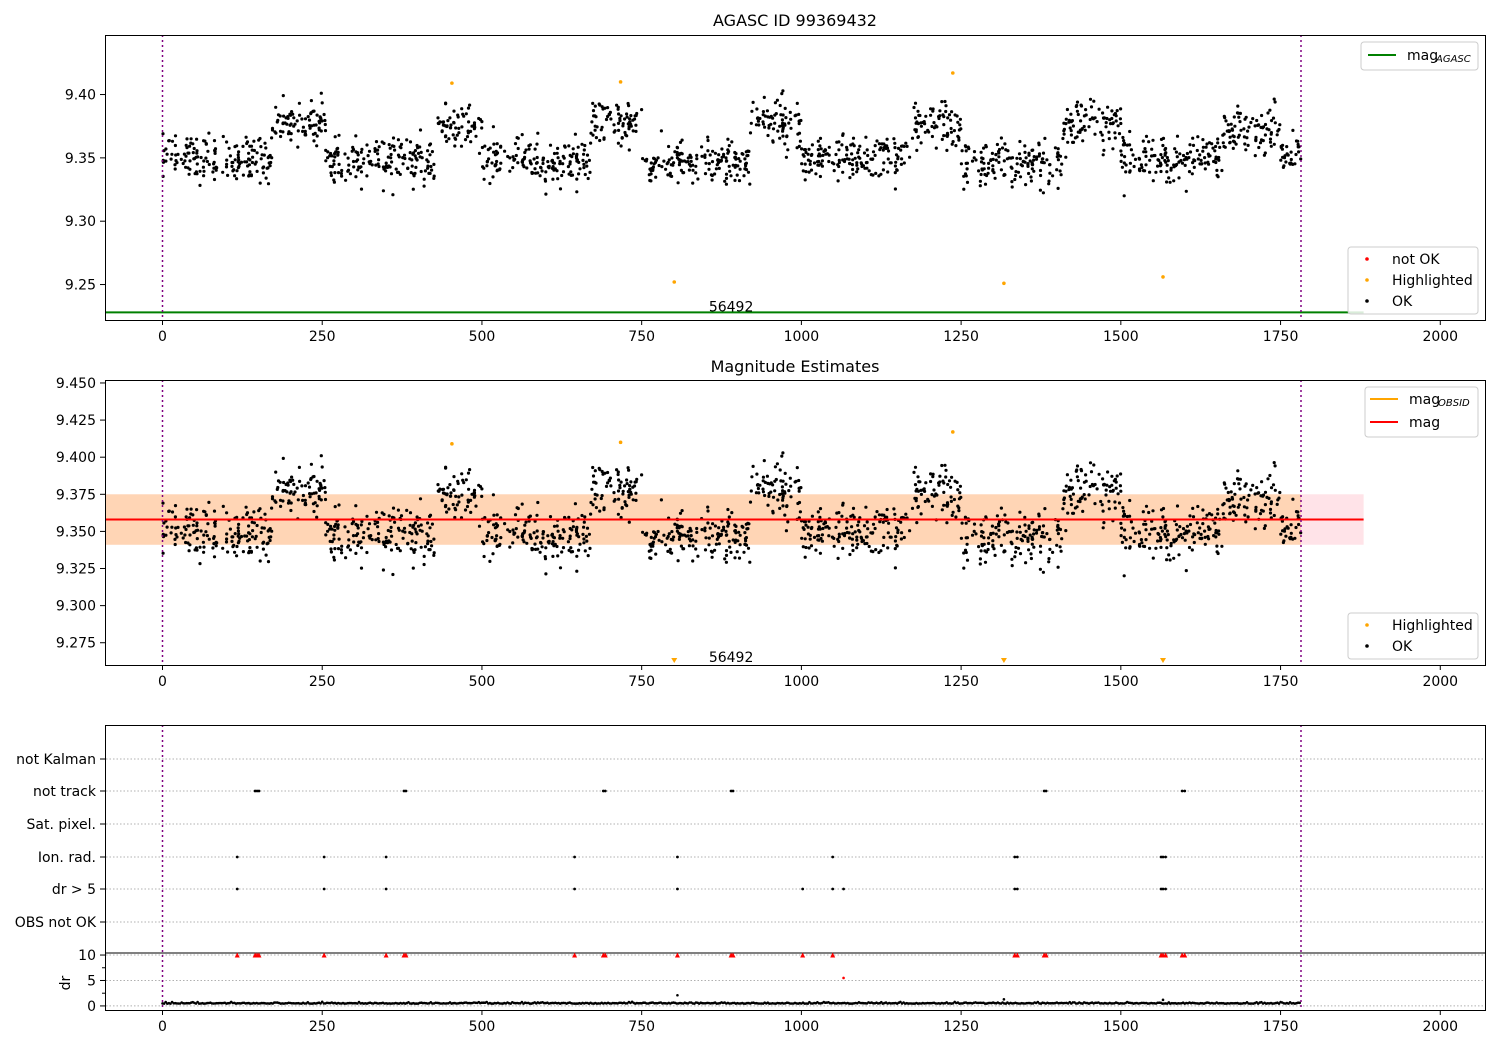 This screenshot has width=1500, height=1050. Describe the element at coordinates (1440, 337) in the screenshot. I see `x-tick-label: 2000` at that location.